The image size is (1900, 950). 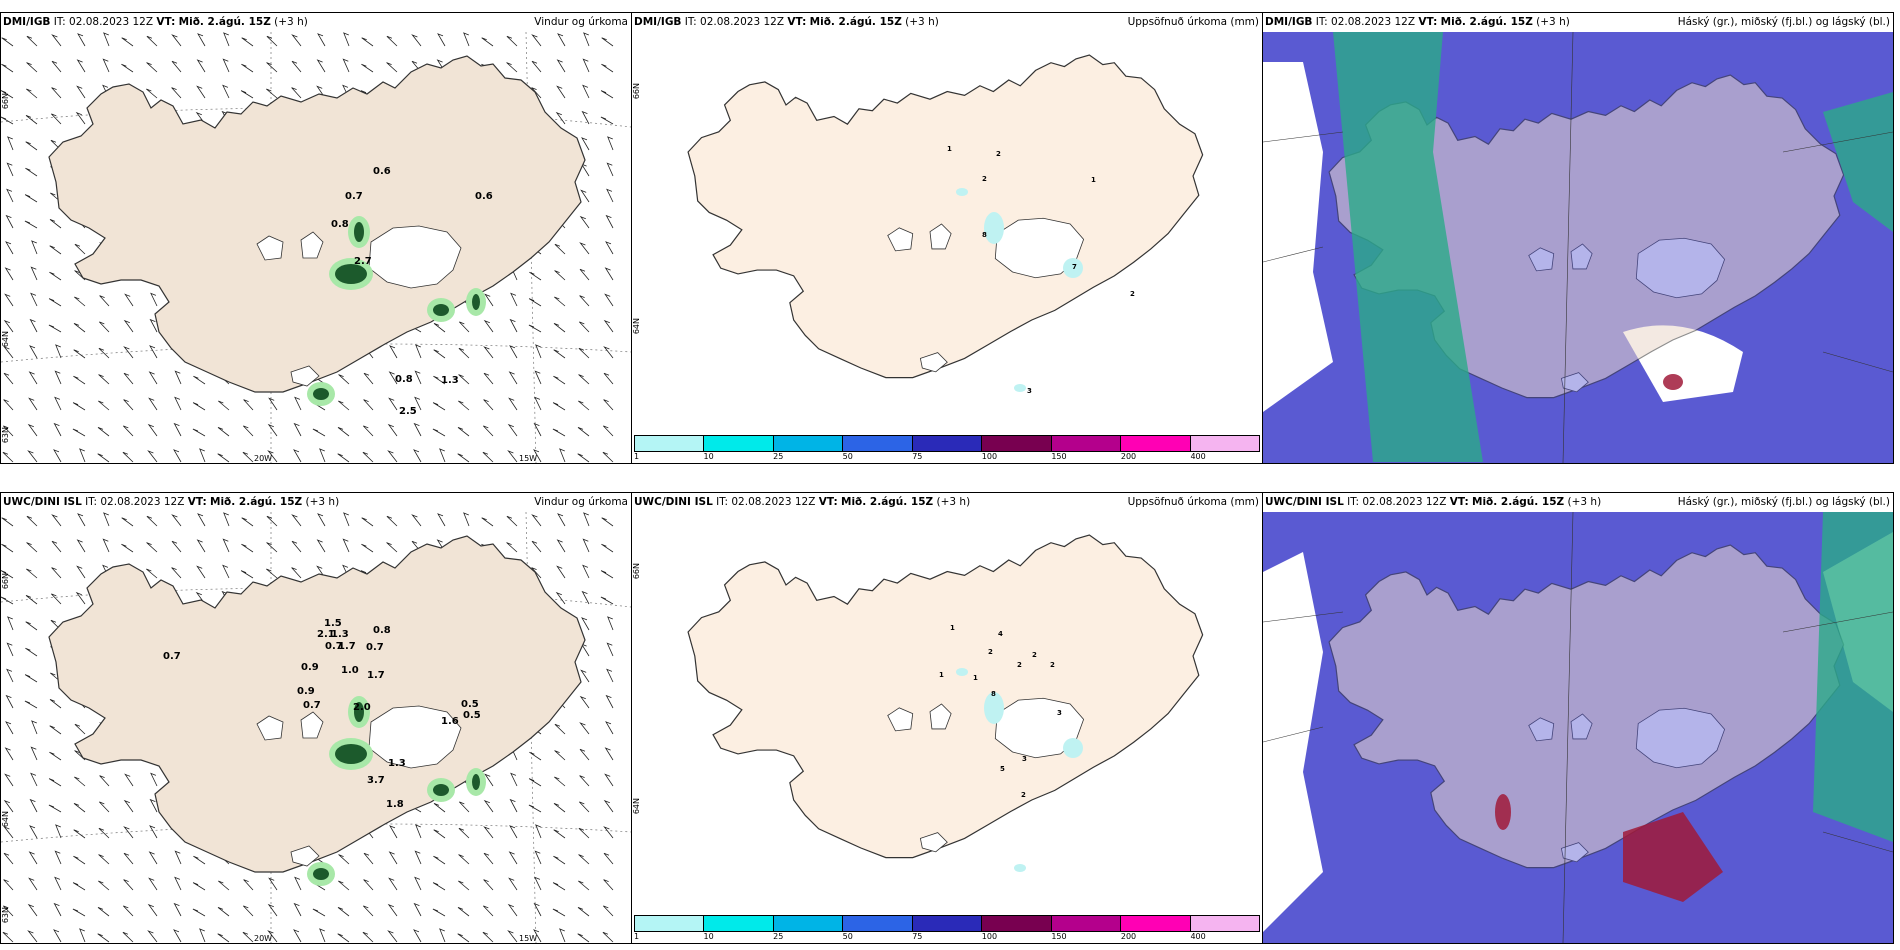 What do you see at coordinates (637, 456) in the screenshot?
I see `colorbar-tick-label: 1` at bounding box center [637, 456].